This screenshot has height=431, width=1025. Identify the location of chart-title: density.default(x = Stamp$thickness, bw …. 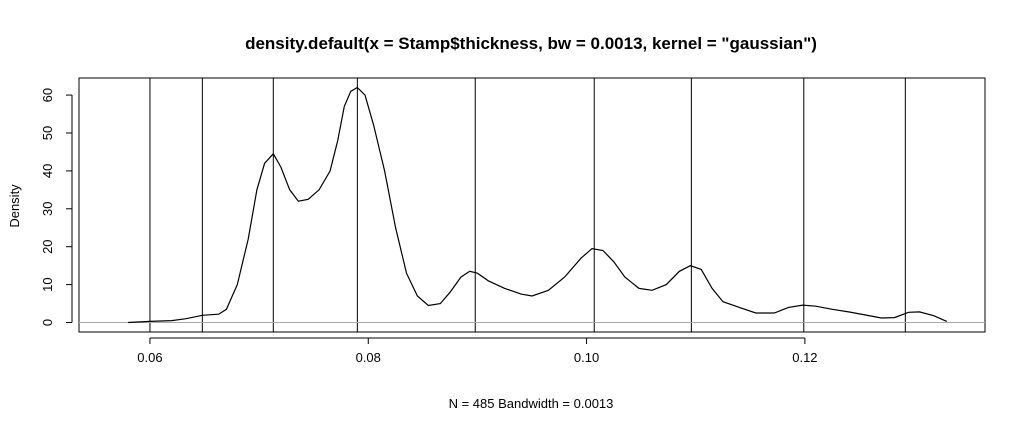
(531, 43).